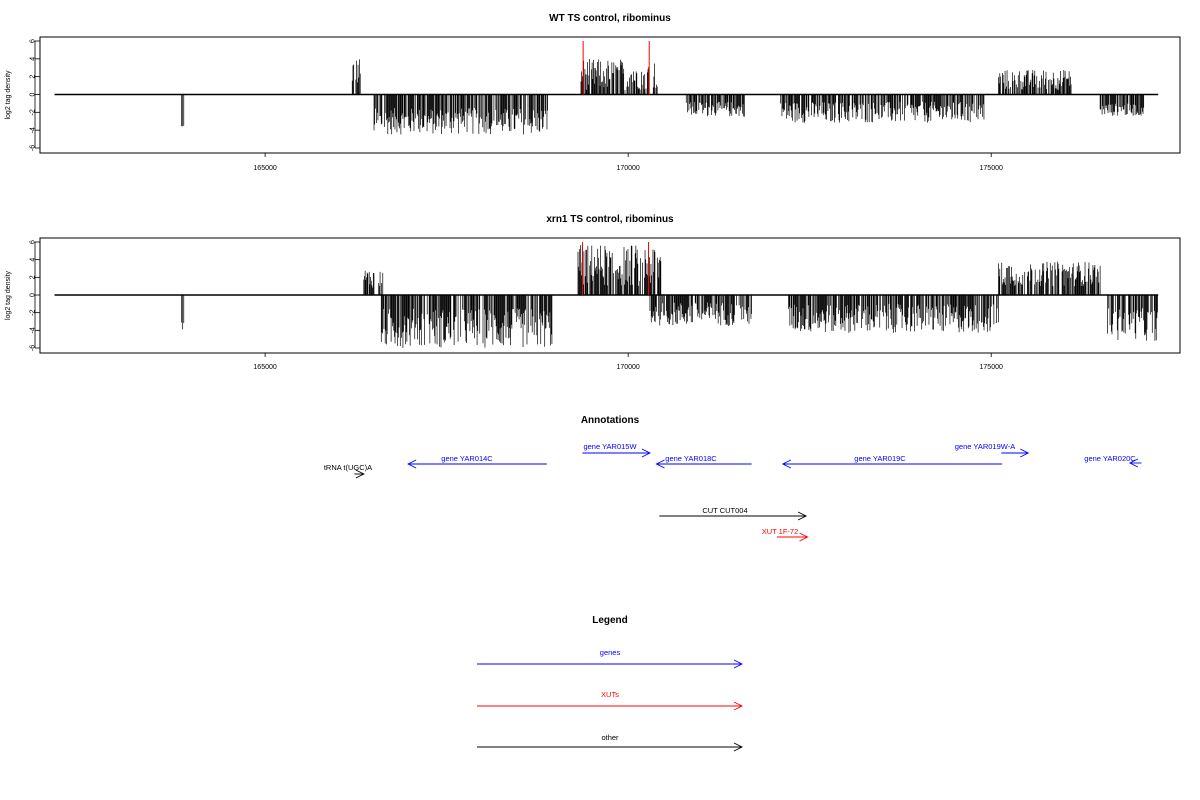  What do you see at coordinates (610, 652) in the screenshot?
I see `legend-label: genes` at bounding box center [610, 652].